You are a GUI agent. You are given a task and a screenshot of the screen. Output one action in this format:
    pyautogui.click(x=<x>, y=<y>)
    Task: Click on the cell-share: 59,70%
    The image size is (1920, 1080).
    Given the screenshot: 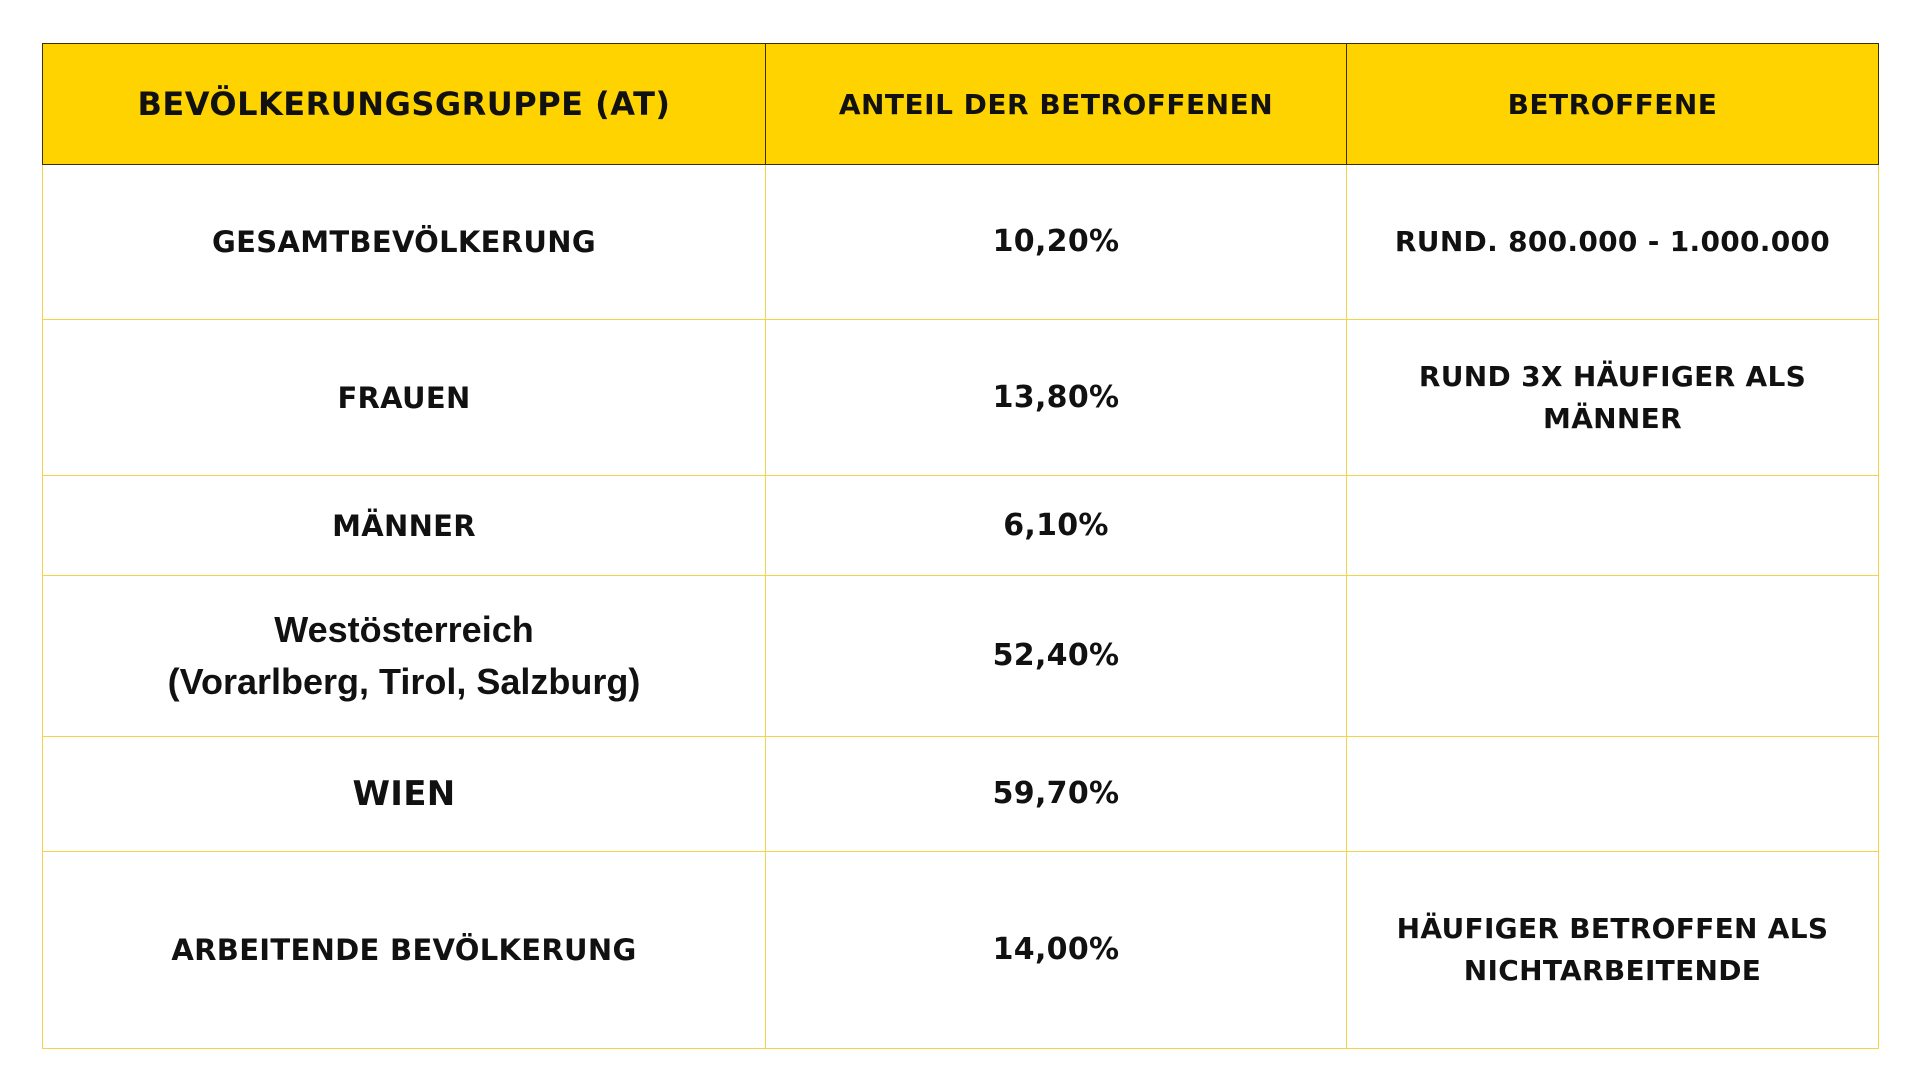 What is the action you would take?
    pyautogui.click(x=1056, y=794)
    